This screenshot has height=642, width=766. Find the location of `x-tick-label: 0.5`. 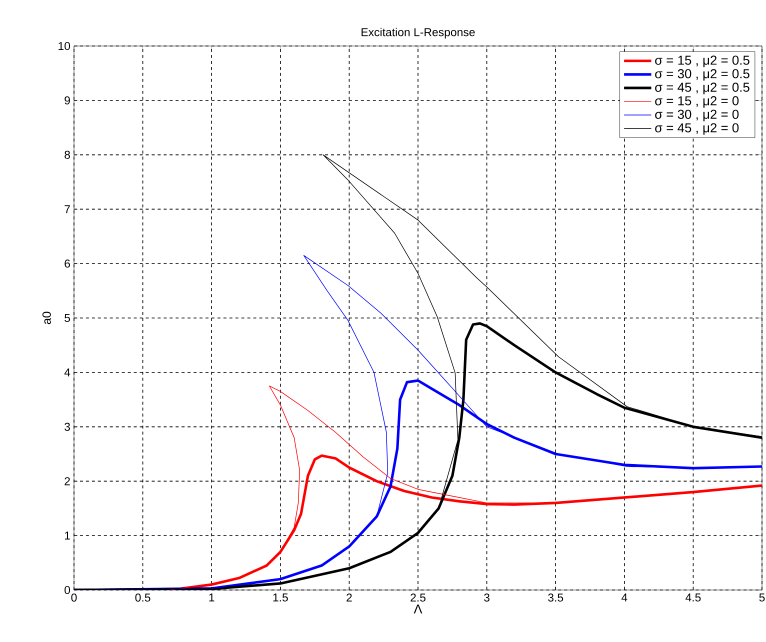

x-tick-label: 0.5 is located at coordinates (142, 598).